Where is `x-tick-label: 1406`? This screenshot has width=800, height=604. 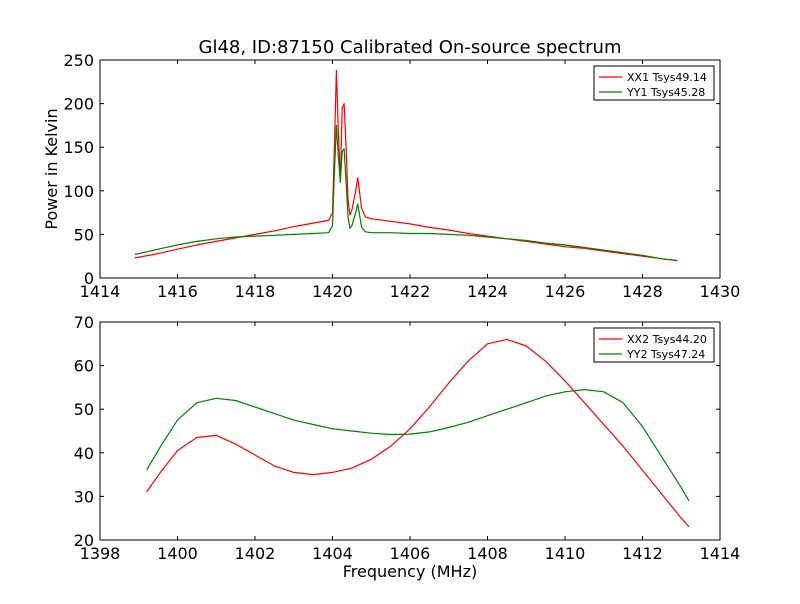 x-tick-label: 1406 is located at coordinates (410, 553).